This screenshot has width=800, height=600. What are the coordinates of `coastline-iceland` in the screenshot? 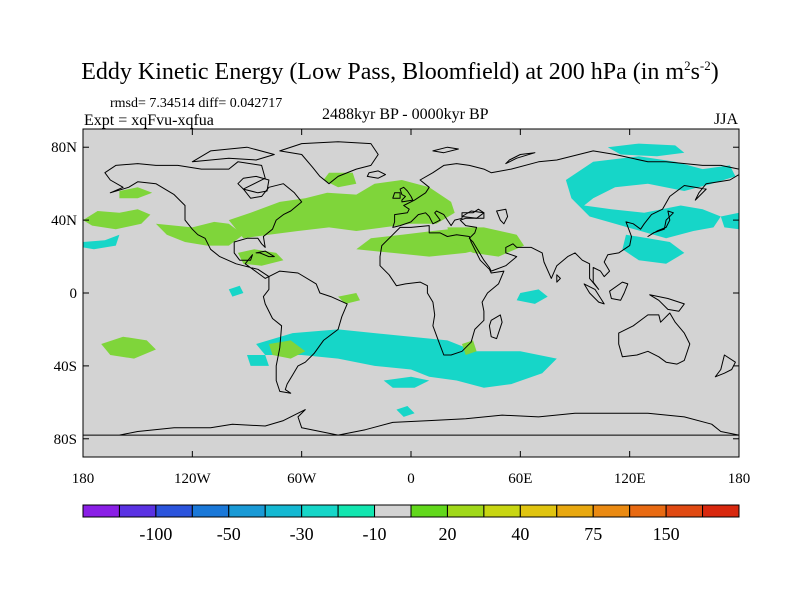 It's located at (376, 174).